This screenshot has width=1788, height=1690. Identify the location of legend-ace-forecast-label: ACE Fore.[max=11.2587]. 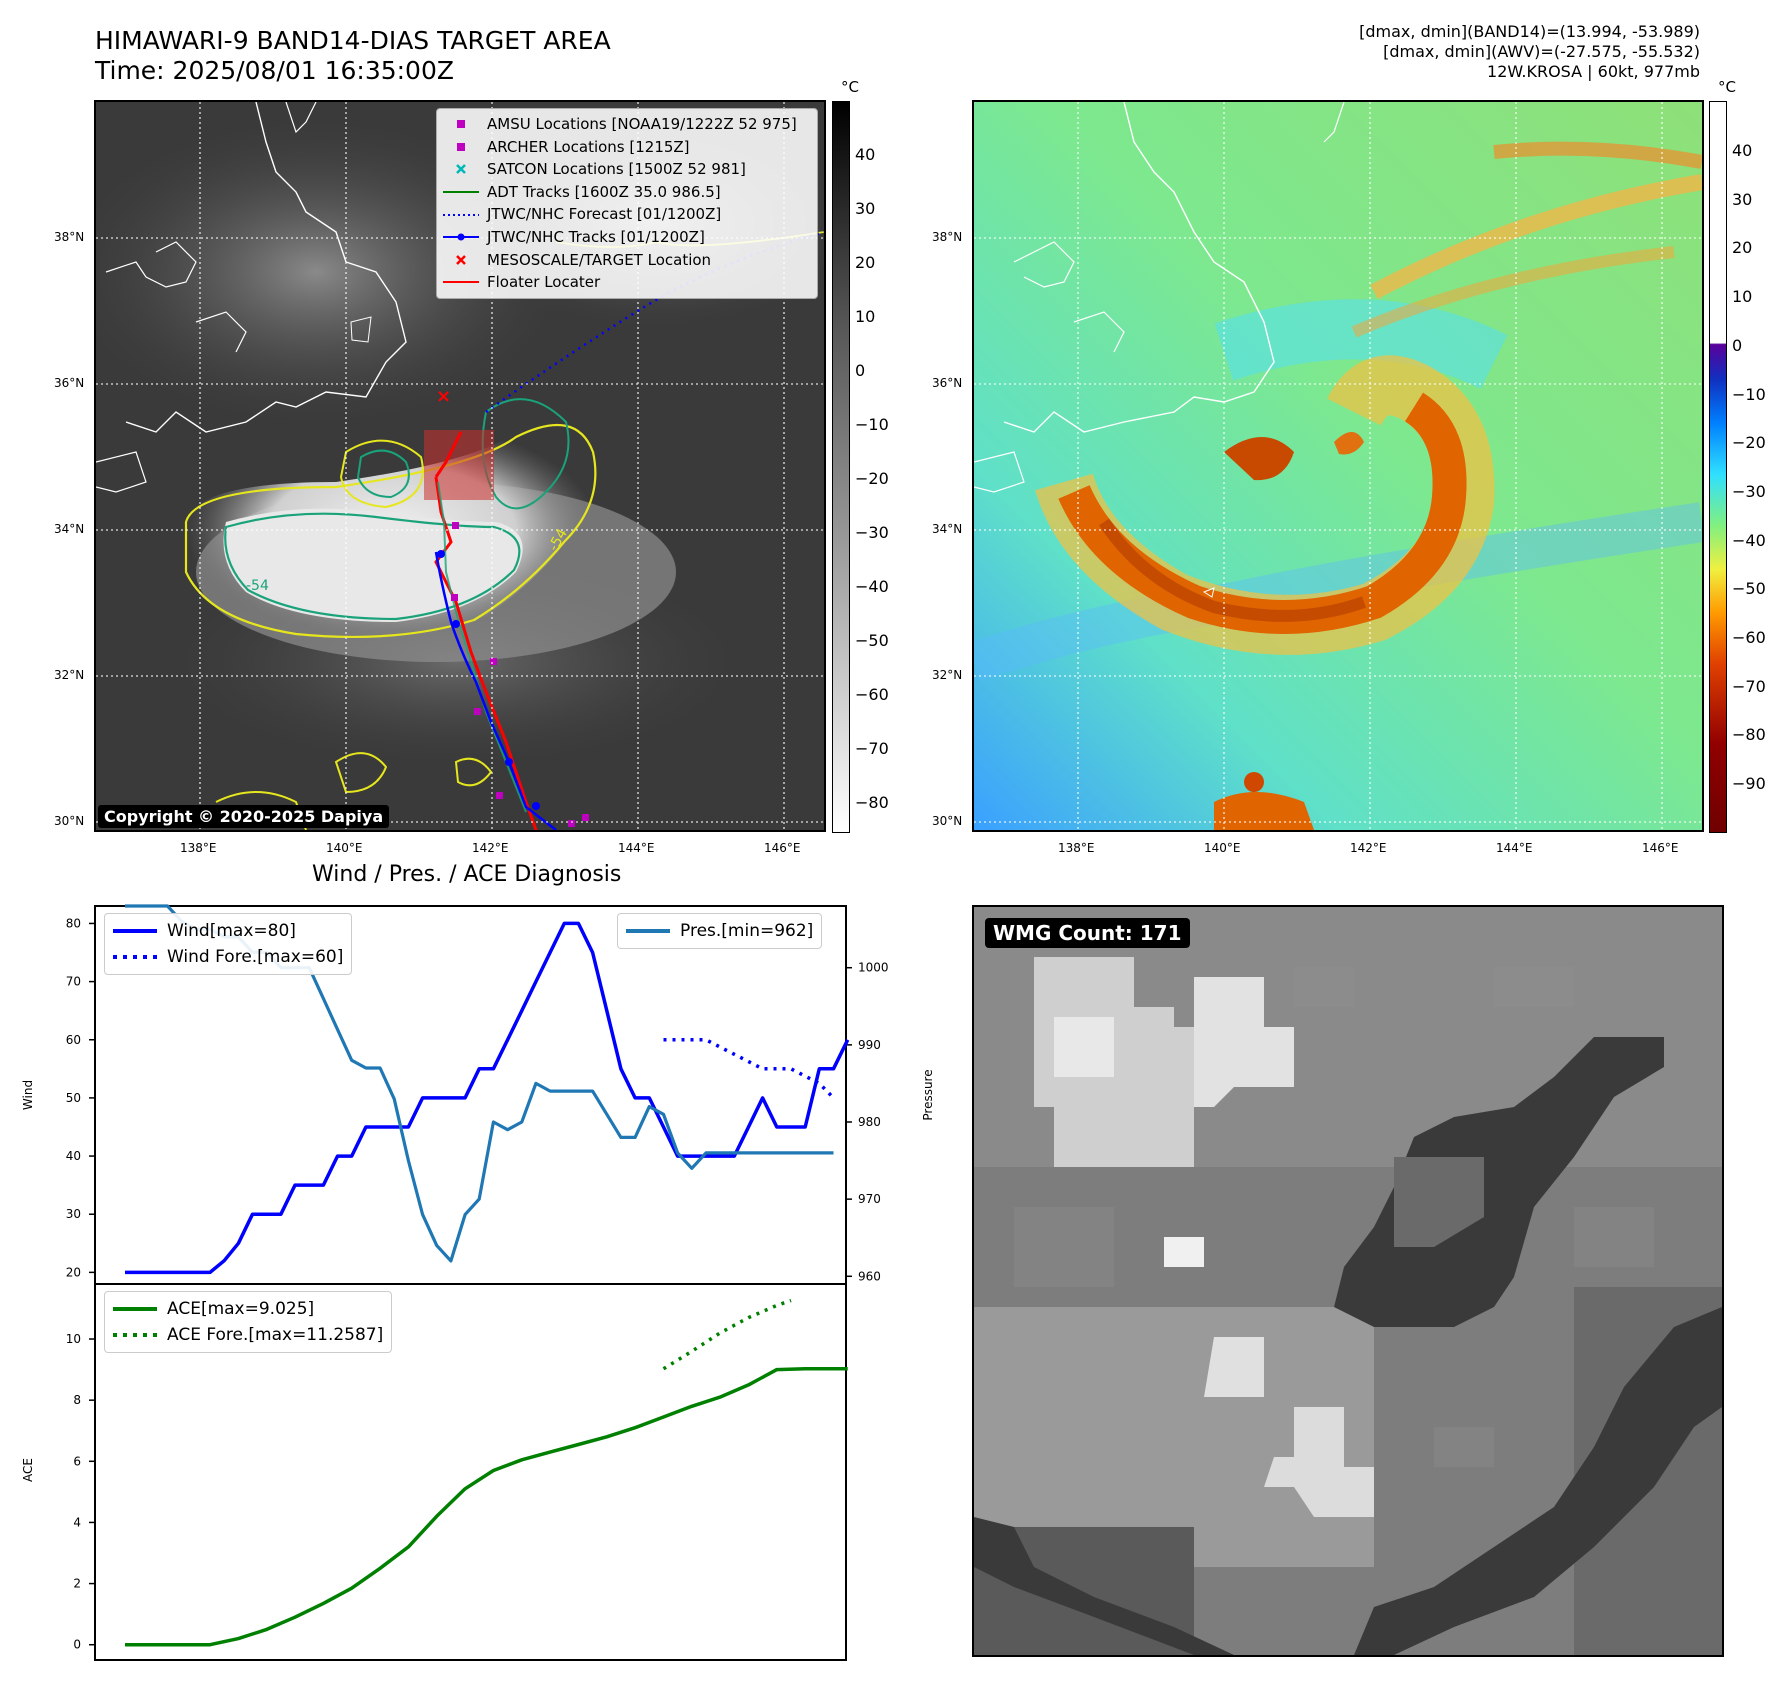
(275, 1335).